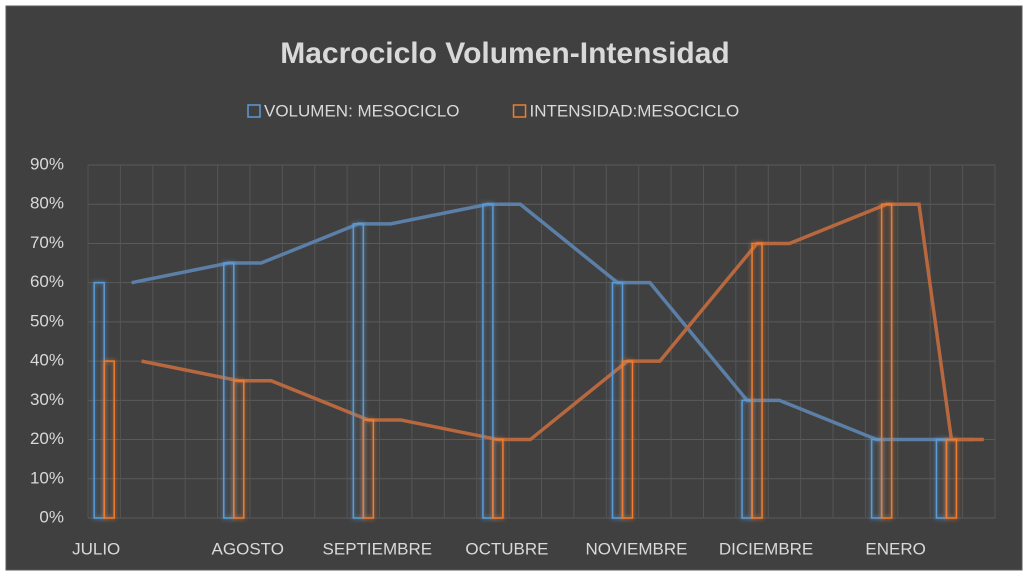 Image resolution: width=1029 pixels, height=576 pixels. I want to click on y-tick-label: 40%, so click(47, 360).